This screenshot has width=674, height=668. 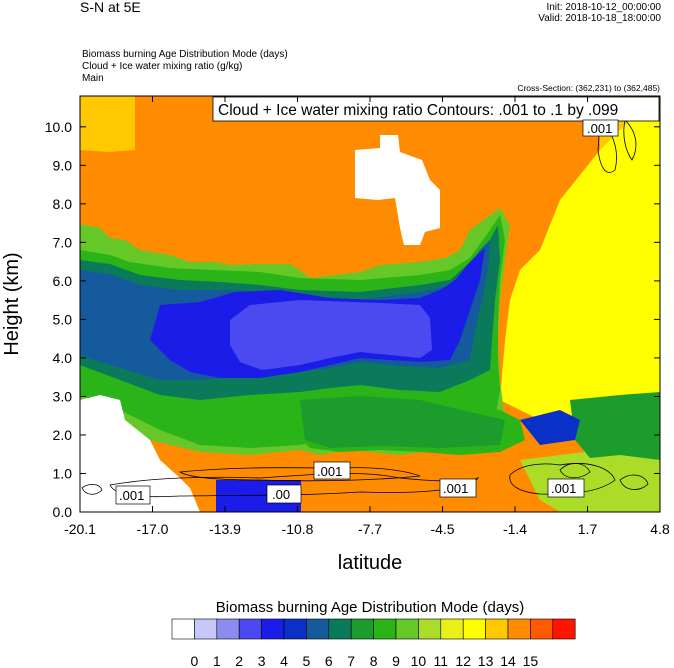 What do you see at coordinates (486, 660) in the screenshot?
I see `colorbar-label: 13` at bounding box center [486, 660].